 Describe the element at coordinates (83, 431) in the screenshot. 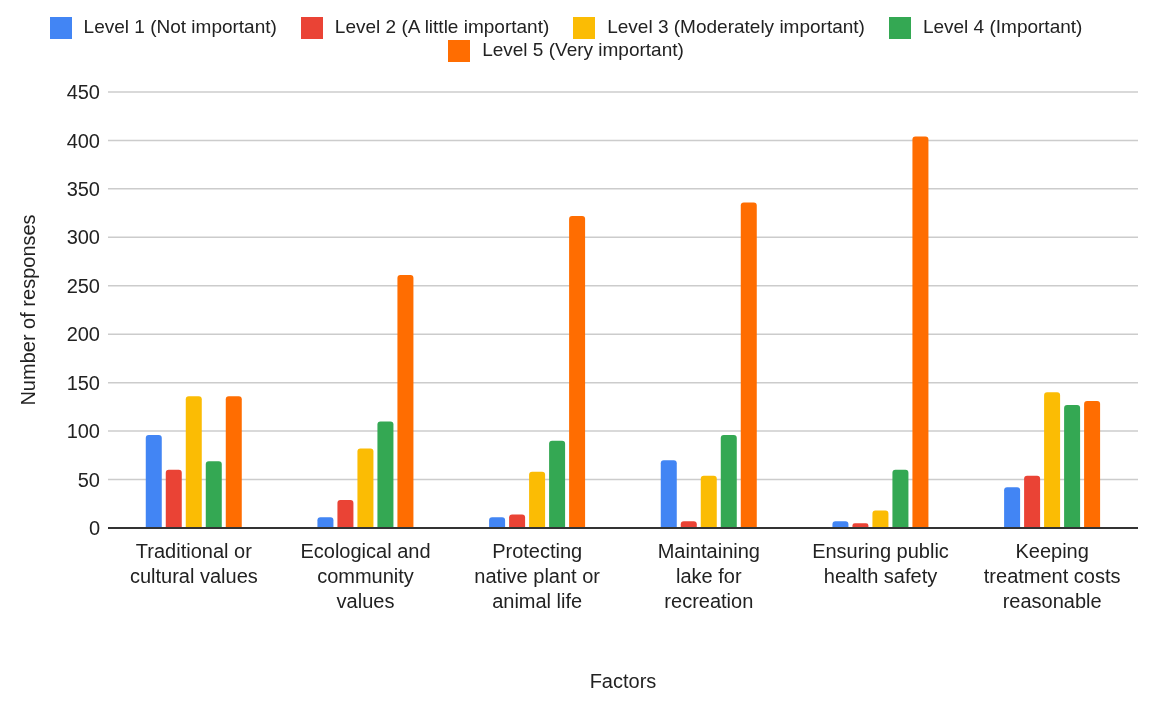

I see `y-tick-label: 100` at that location.